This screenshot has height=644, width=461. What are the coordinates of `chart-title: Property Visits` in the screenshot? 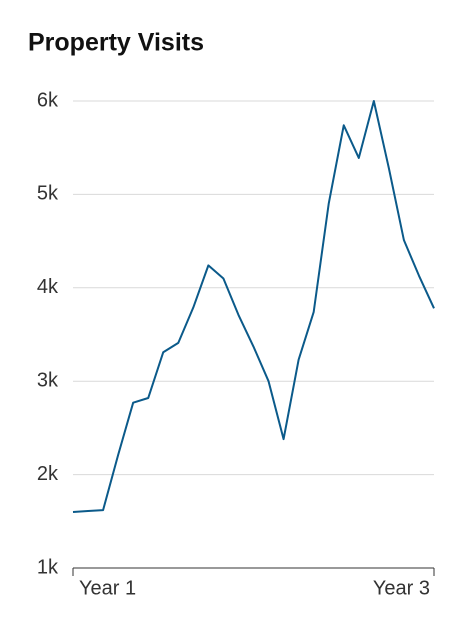 It's located at (116, 43).